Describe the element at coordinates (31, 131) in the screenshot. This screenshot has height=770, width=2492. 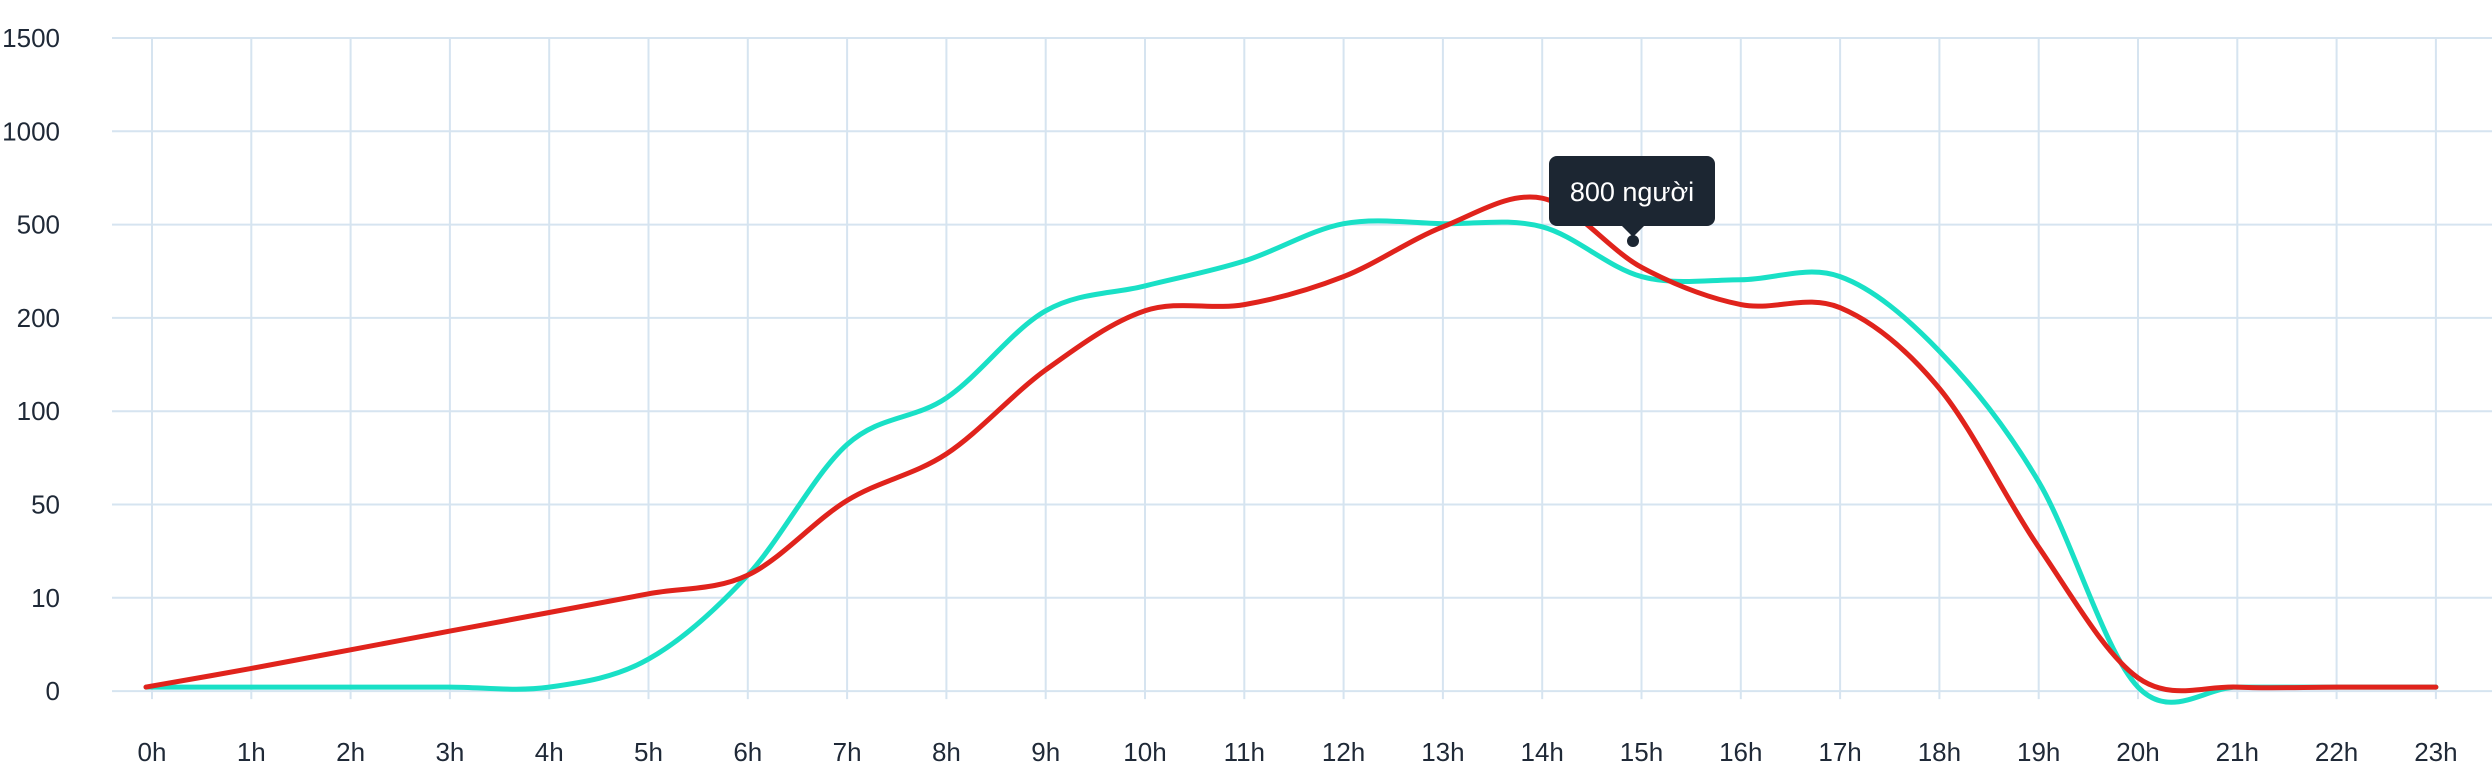
I see `y-tick-label: 1000` at that location.